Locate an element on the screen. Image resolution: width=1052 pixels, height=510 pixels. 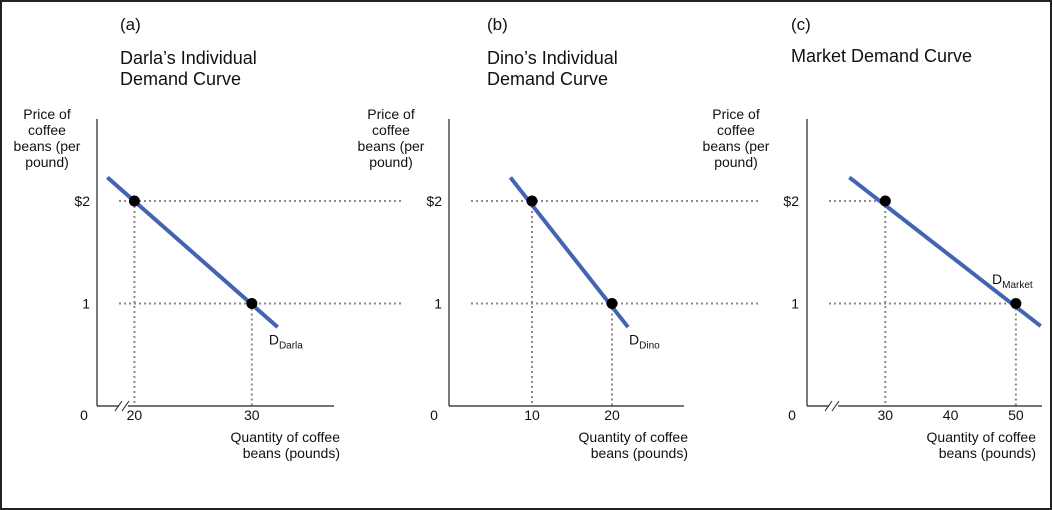
panel-title: Market Demand Curve is located at coordinates (881, 56).